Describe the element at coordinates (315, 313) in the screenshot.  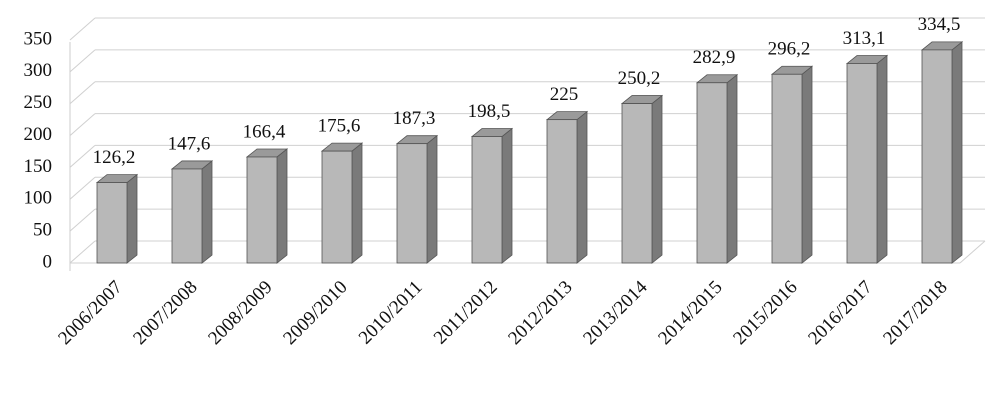
I see `x-tick-label: 2009/2010` at that location.